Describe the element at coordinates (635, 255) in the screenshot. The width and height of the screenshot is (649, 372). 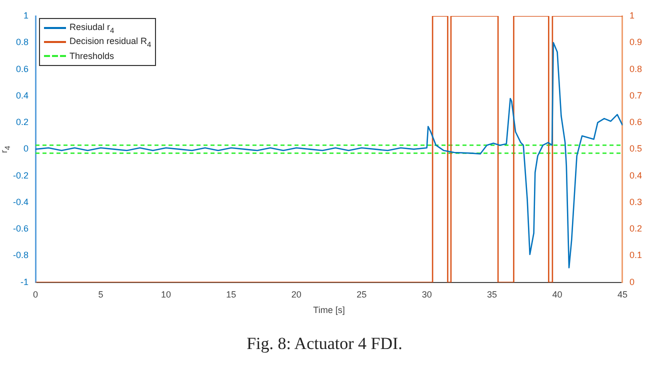
I see `y2-tick-label: 0.1` at that location.